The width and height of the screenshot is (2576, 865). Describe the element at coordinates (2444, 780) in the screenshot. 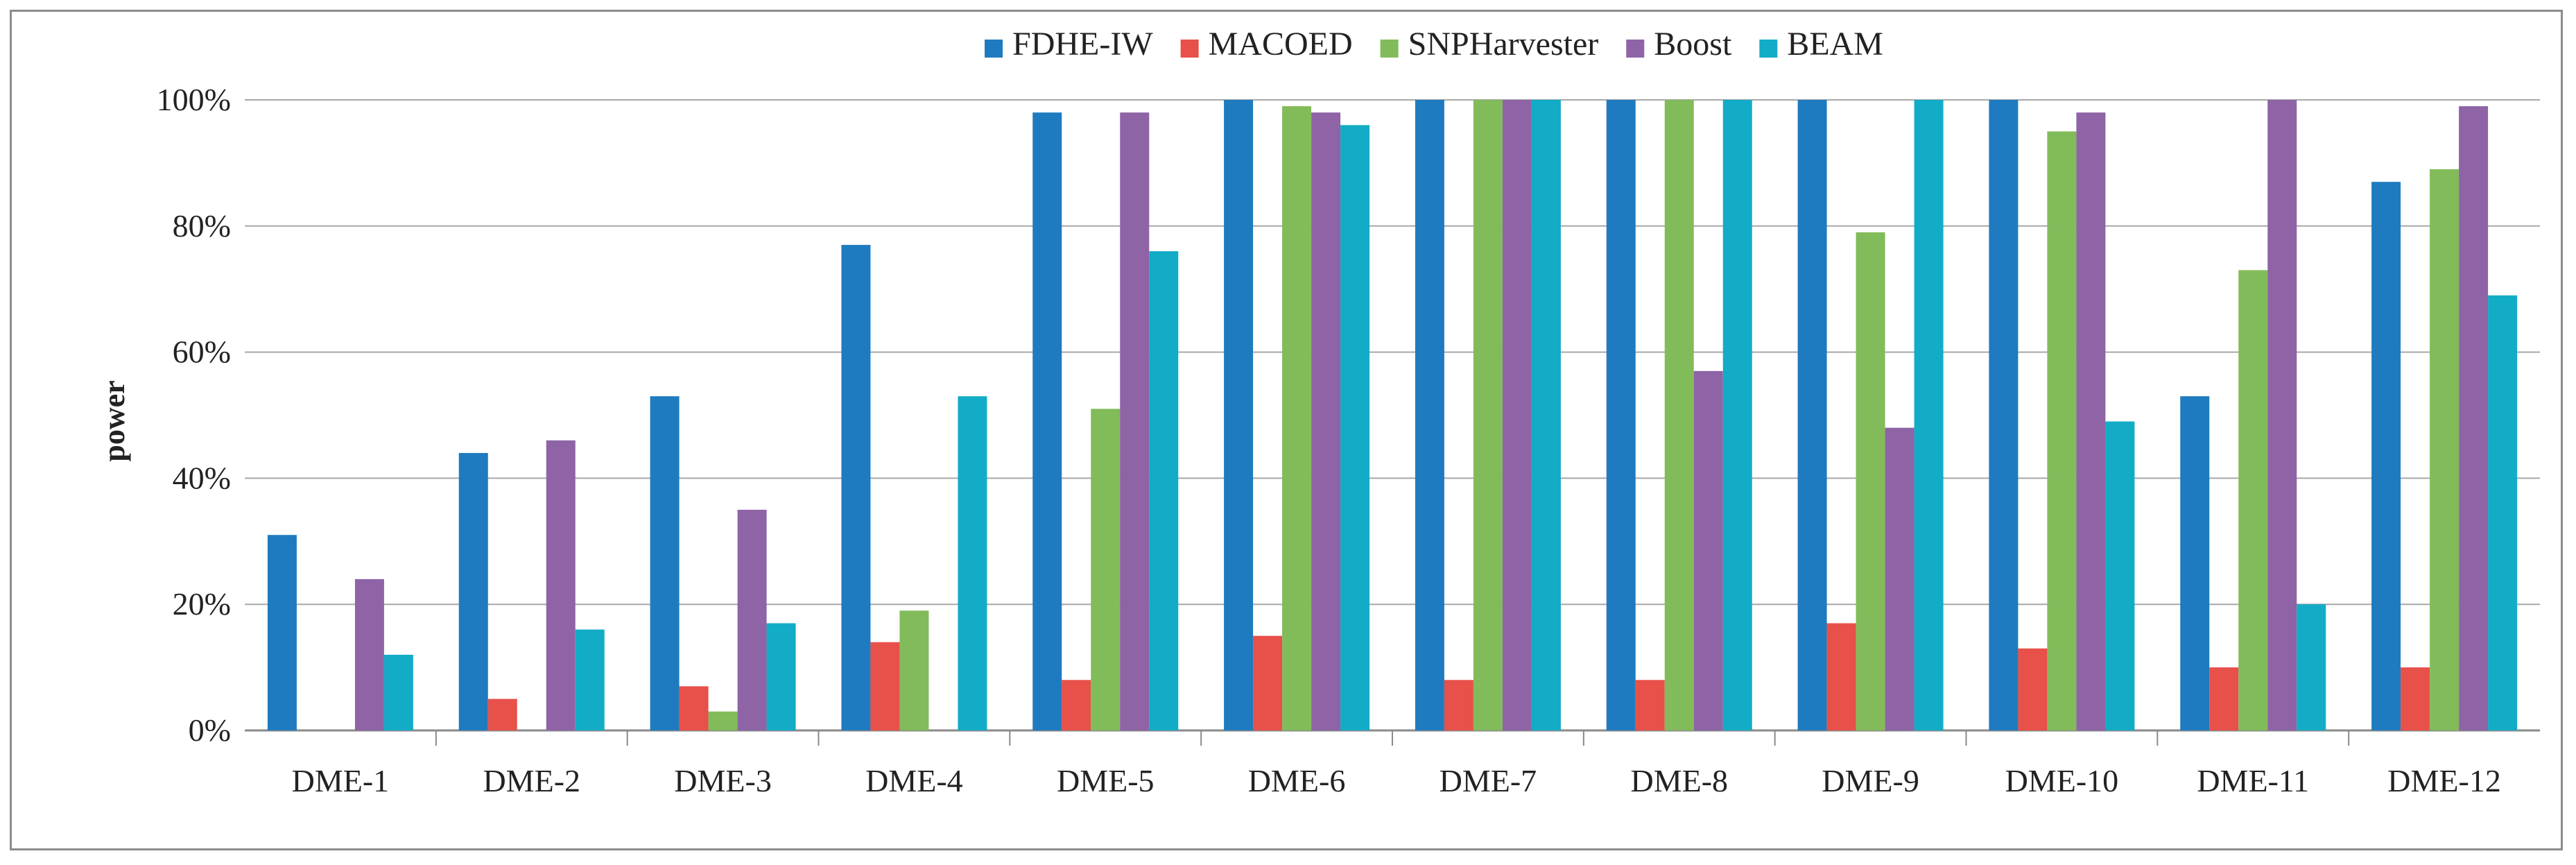

I see `x-tick-label: DME-12` at that location.